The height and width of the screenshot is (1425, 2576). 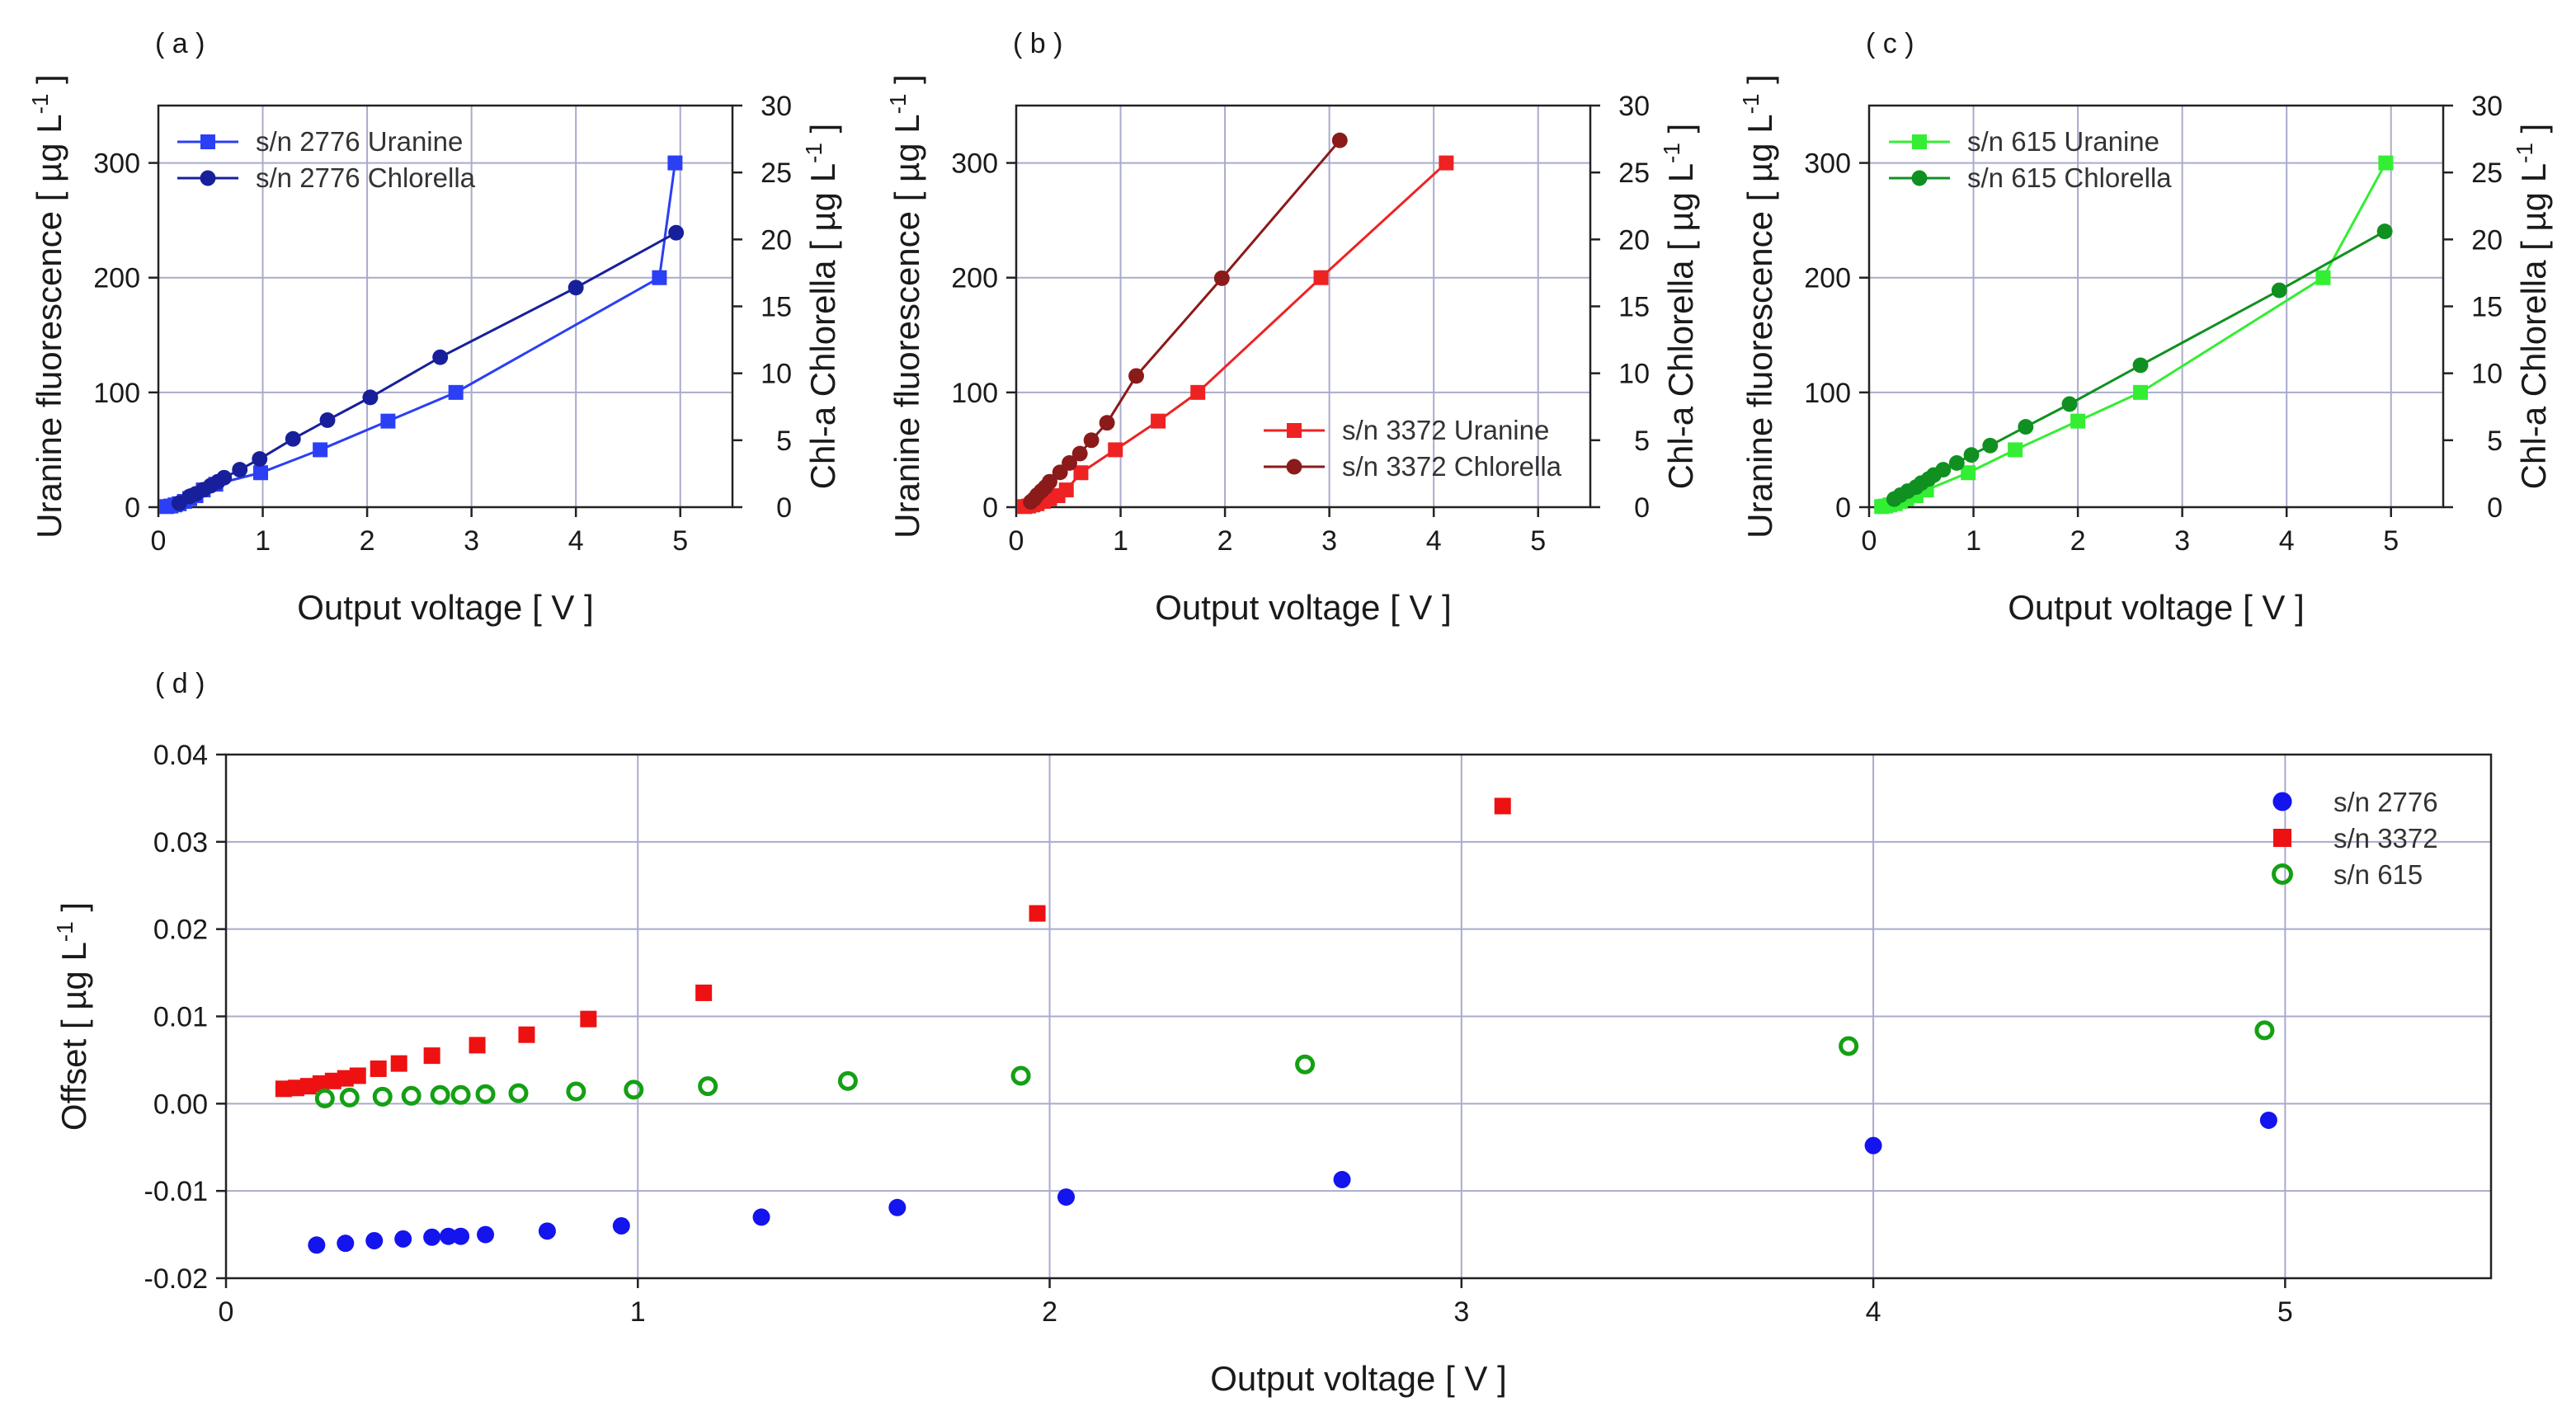 What do you see at coordinates (359, 141) in the screenshot?
I see `legend-label: s/n 2776 Uranine` at bounding box center [359, 141].